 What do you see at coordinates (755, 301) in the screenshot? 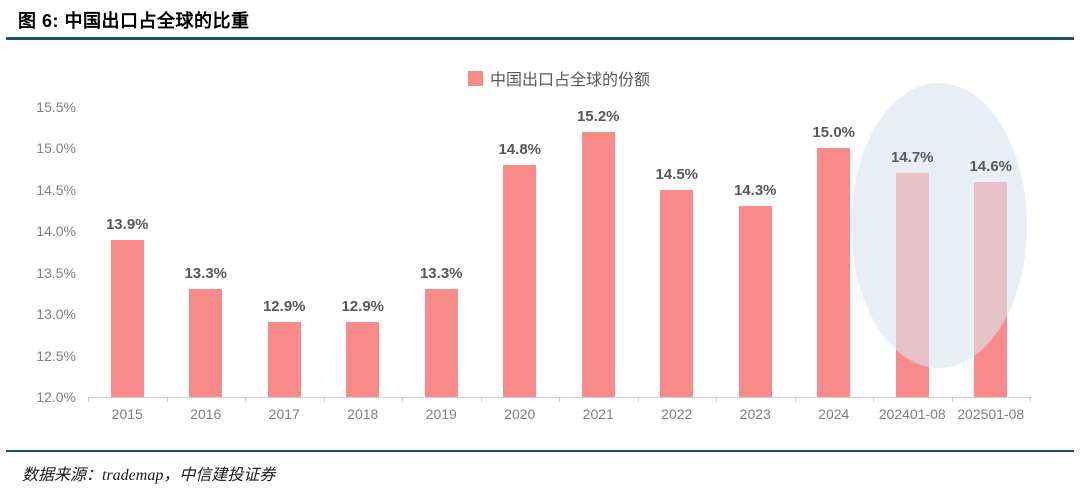
I see `bar-2023` at bounding box center [755, 301].